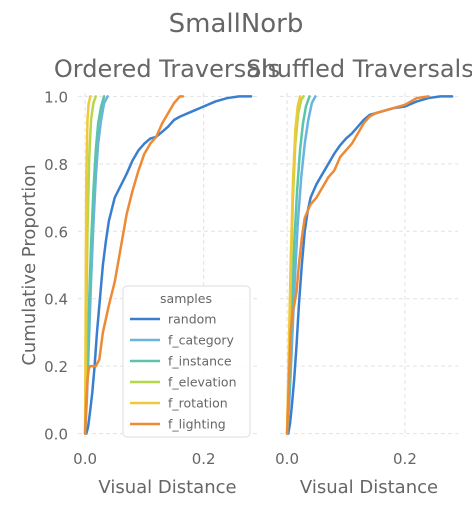 This screenshot has width=472, height=511. What do you see at coordinates (56, 97) in the screenshot?
I see `y-tick-label: 1.0` at bounding box center [56, 97].